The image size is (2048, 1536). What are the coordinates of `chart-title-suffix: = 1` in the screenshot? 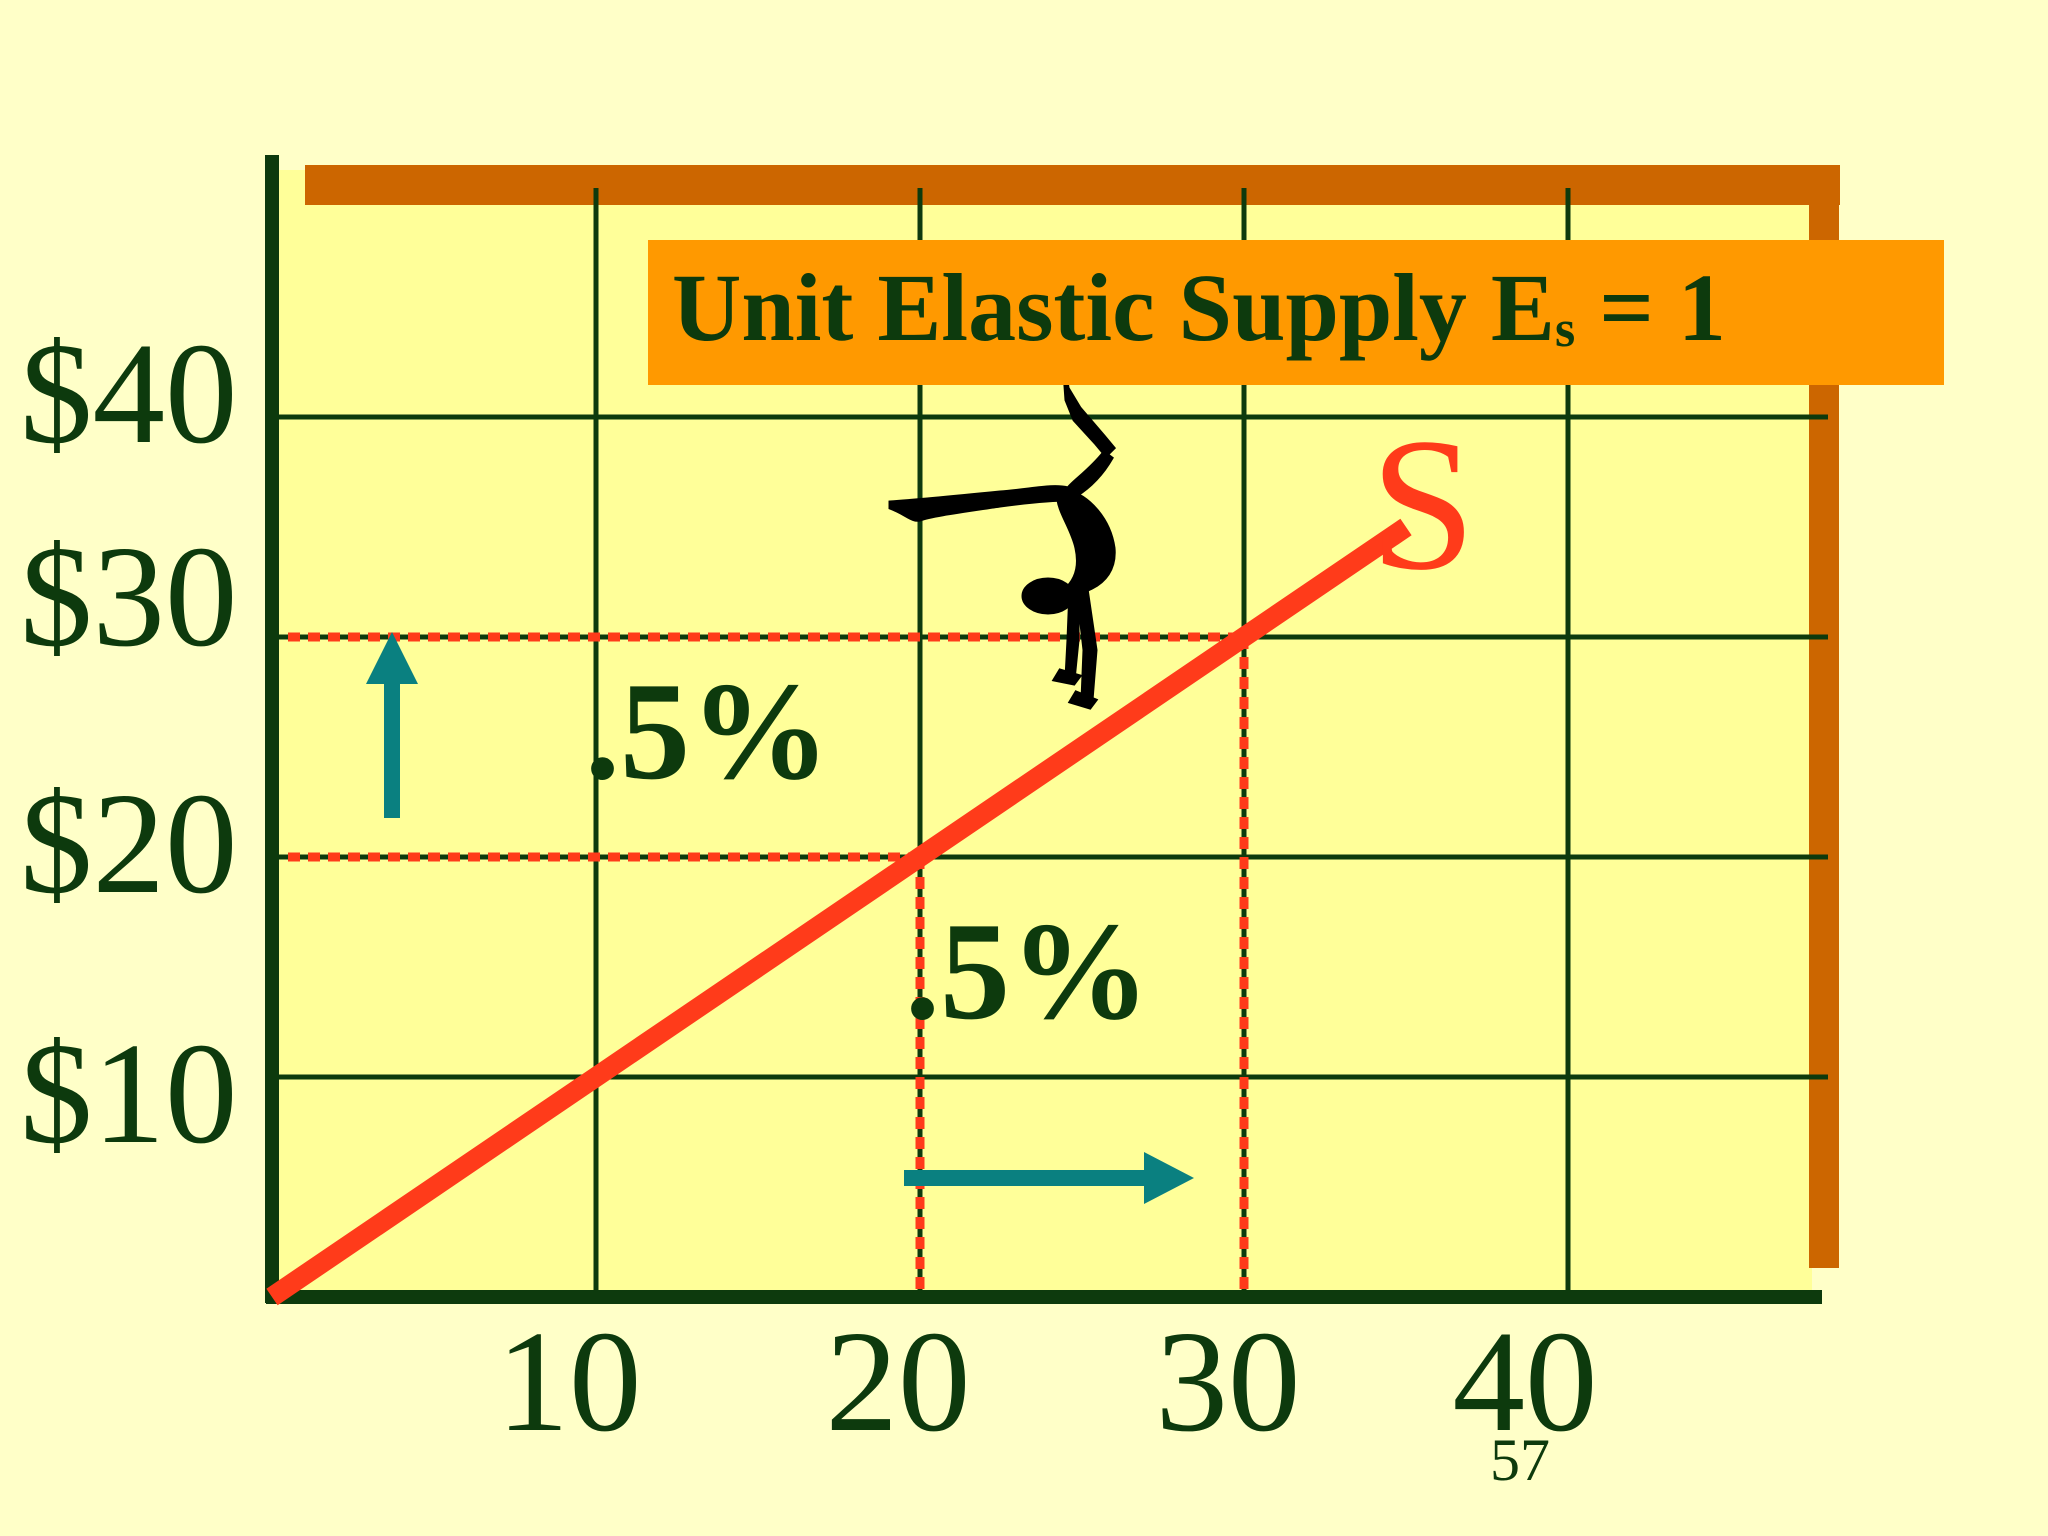 It's located at (1650, 307).